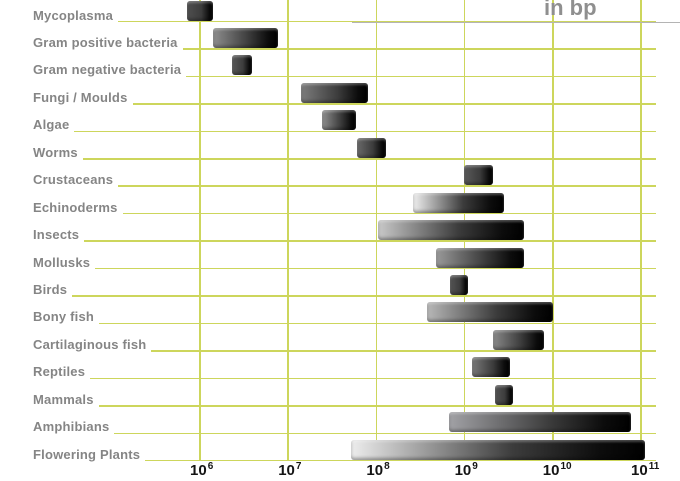 The width and height of the screenshot is (680, 481). What do you see at coordinates (45, 372) in the screenshot?
I see `category-label: Reptiles` at bounding box center [45, 372].